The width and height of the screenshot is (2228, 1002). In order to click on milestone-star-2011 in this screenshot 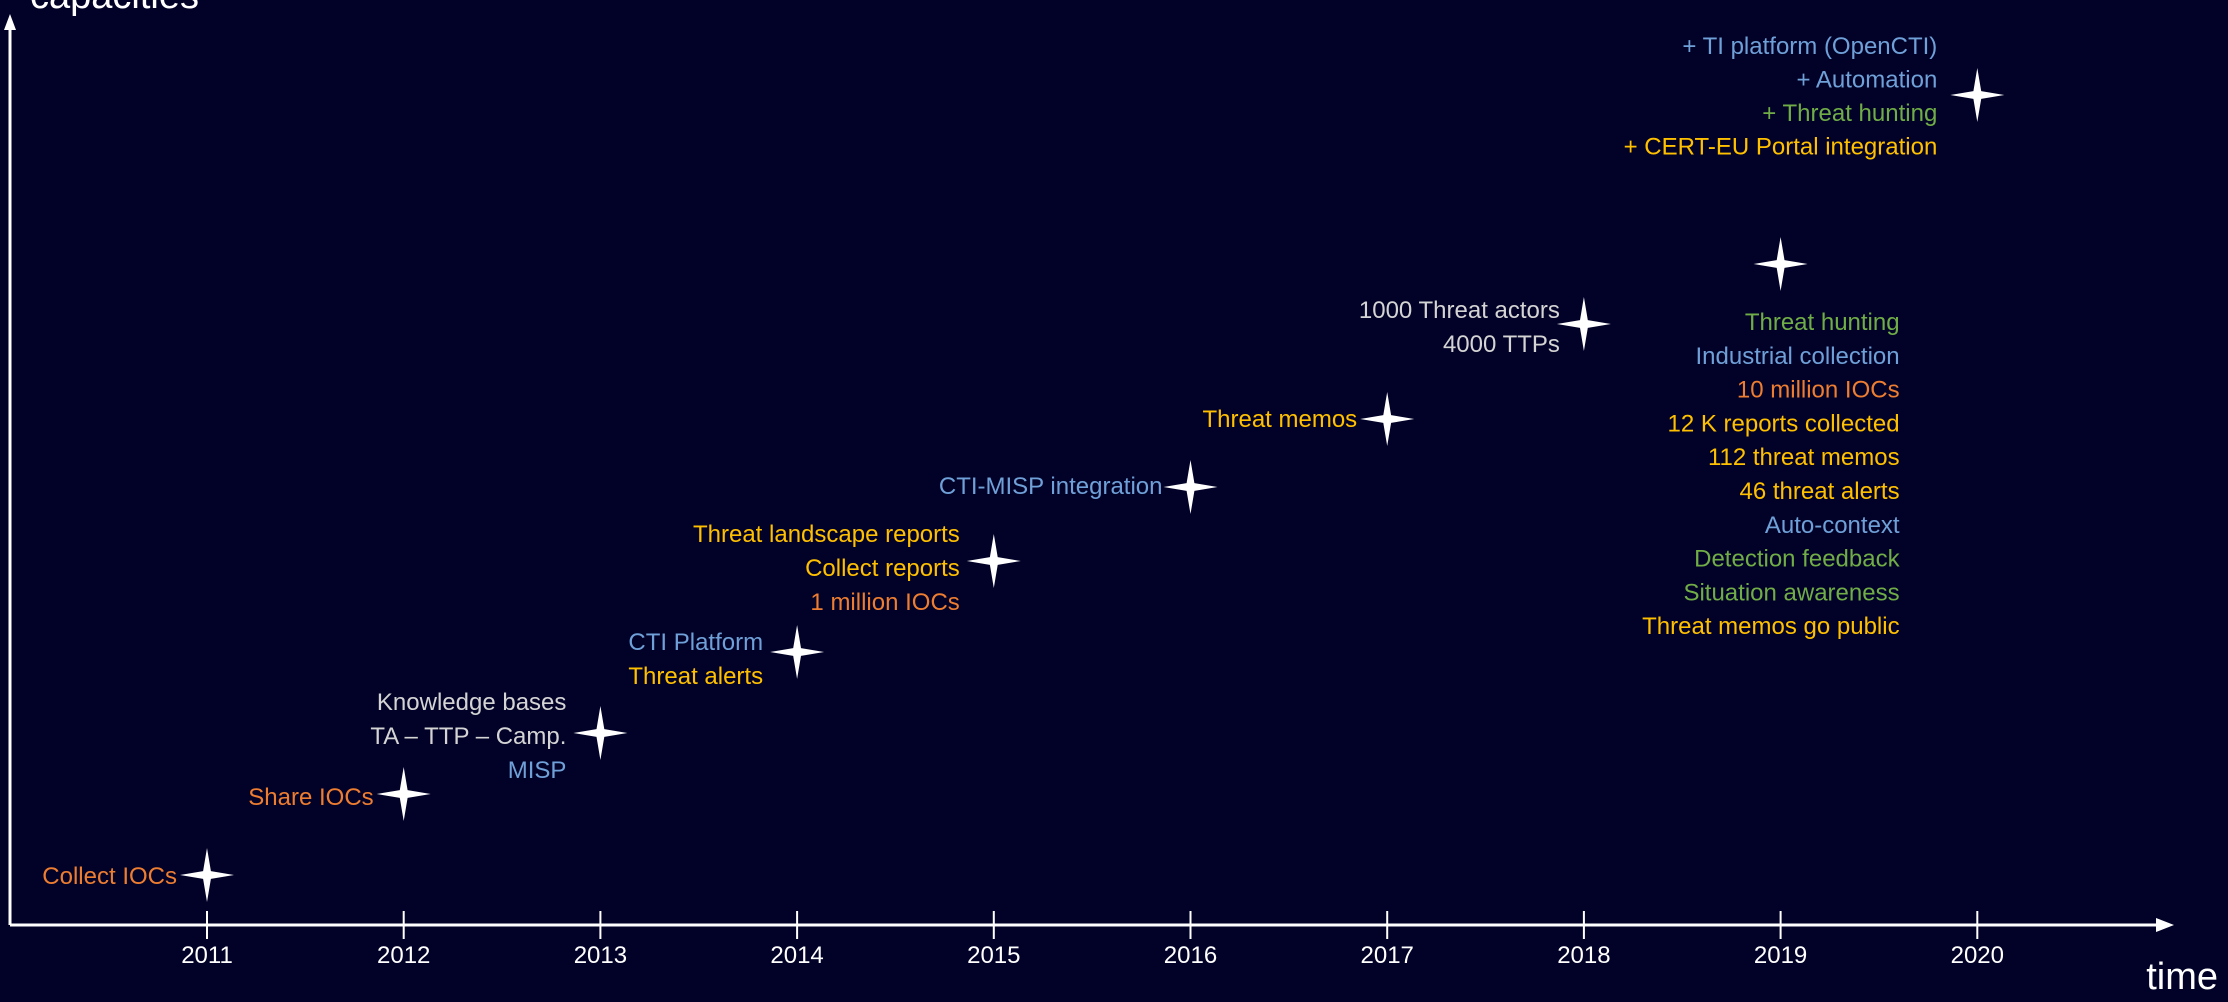, I will do `click(207, 875)`.